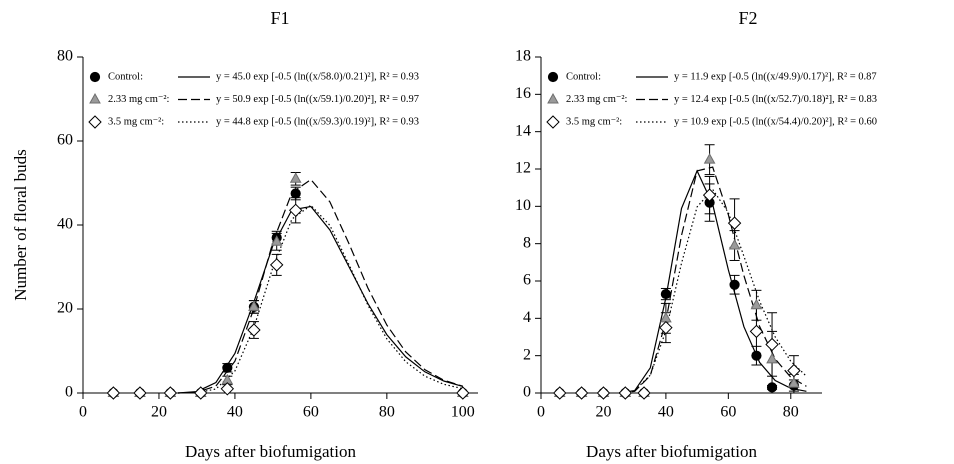 This screenshot has height=464, width=954. Describe the element at coordinates (523, 56) in the screenshot. I see `y-tick-label: 18` at that location.